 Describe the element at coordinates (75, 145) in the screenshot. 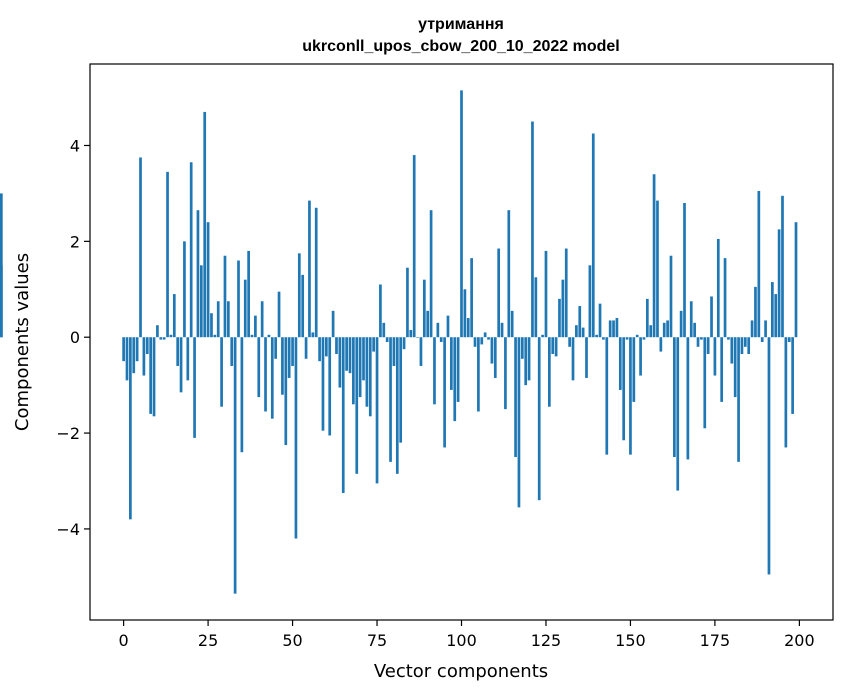

I see `y-tick-label: 4` at that location.